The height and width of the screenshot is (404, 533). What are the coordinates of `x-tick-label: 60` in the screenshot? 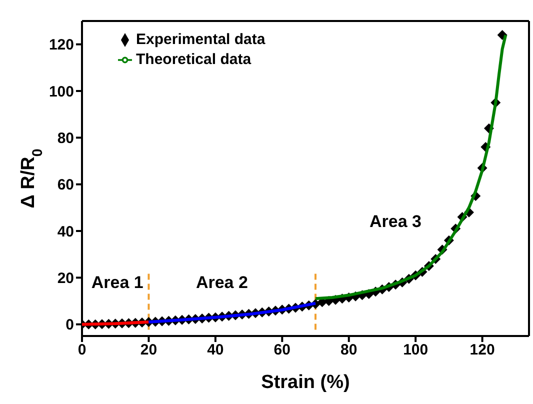 It's located at (282, 350).